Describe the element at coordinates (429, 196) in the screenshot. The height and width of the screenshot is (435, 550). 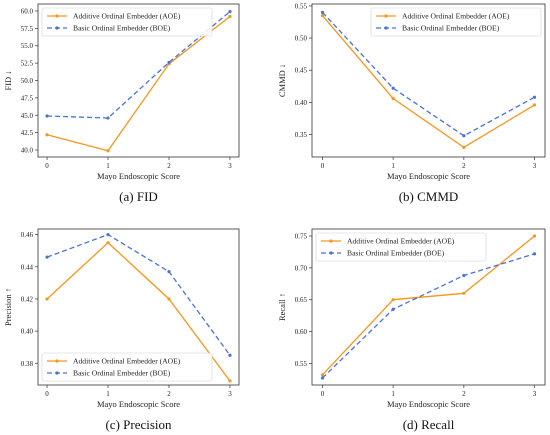
I see `panel-caption: (b) CMMD` at that location.